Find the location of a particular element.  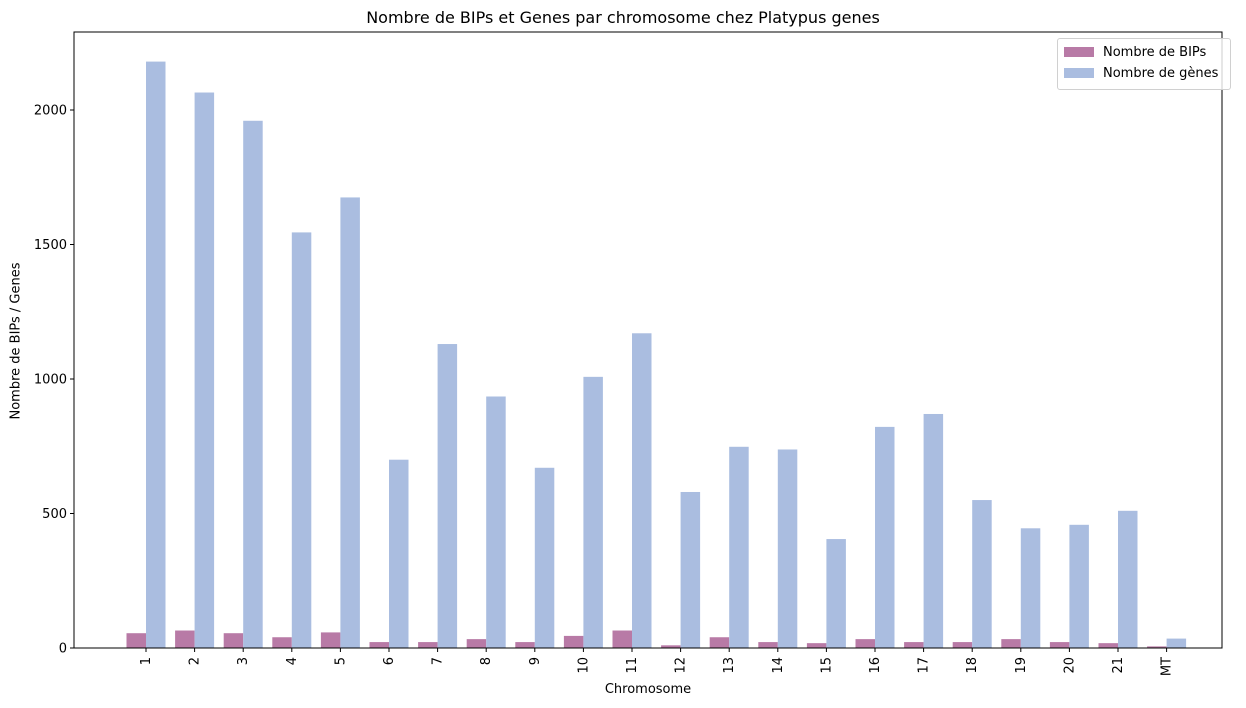

legend-item-genes: Nombre de gènes is located at coordinates (1141, 73).